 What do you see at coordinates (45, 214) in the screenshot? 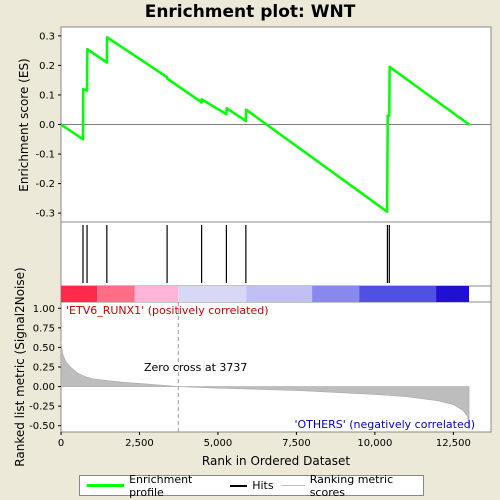
I see `es-tick-label-0: -0.3` at bounding box center [45, 214].